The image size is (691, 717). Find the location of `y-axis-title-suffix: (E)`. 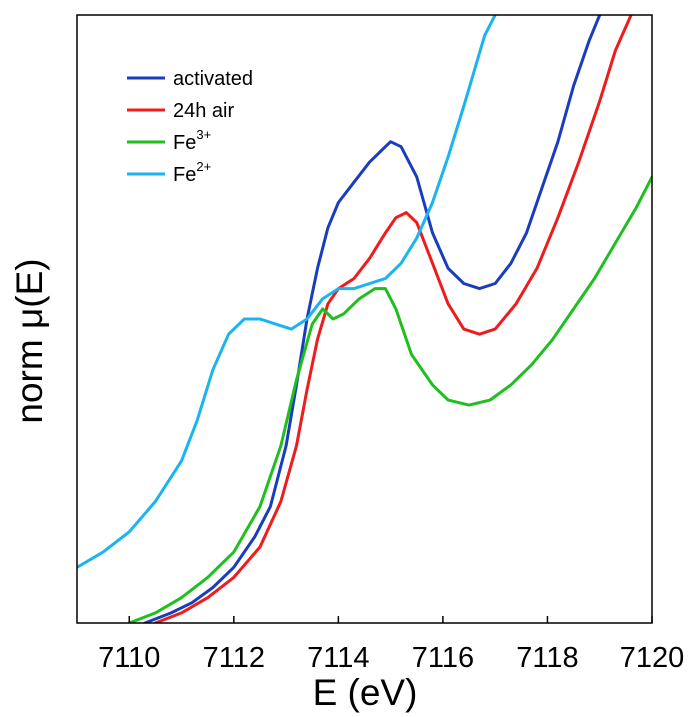

y-axis-title-suffix: (E) is located at coordinates (29, 282).